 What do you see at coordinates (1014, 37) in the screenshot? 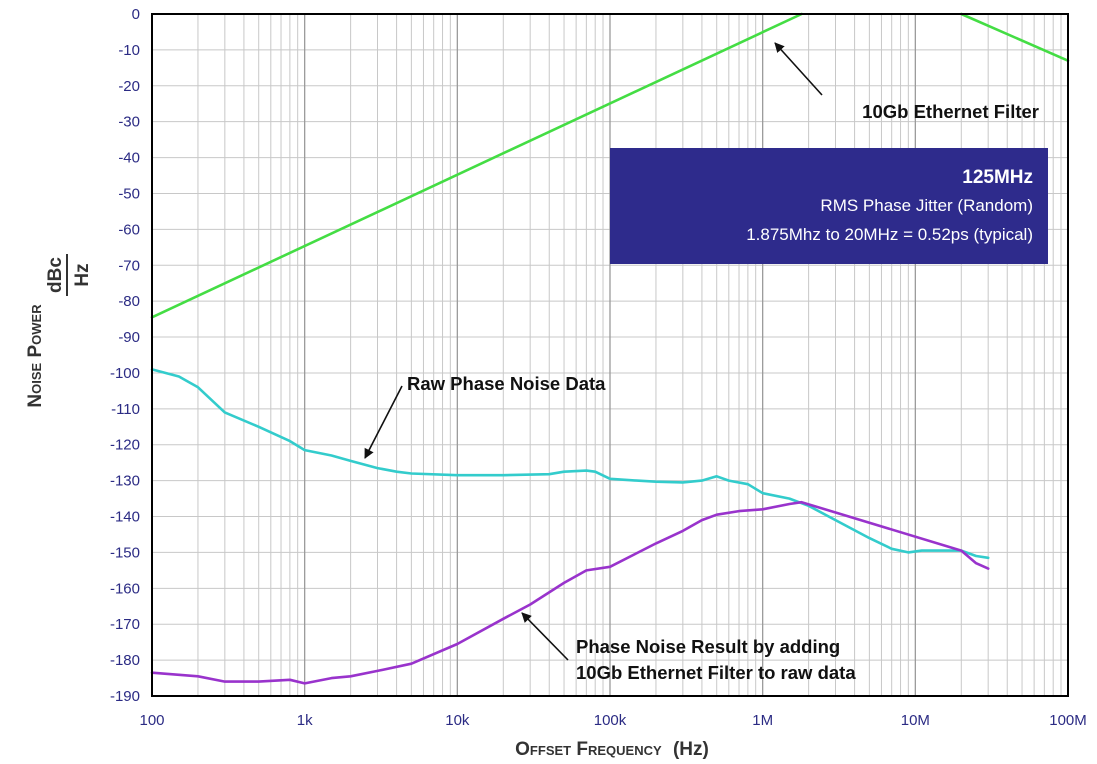
I see `series-line-filter_hp` at bounding box center [1014, 37].